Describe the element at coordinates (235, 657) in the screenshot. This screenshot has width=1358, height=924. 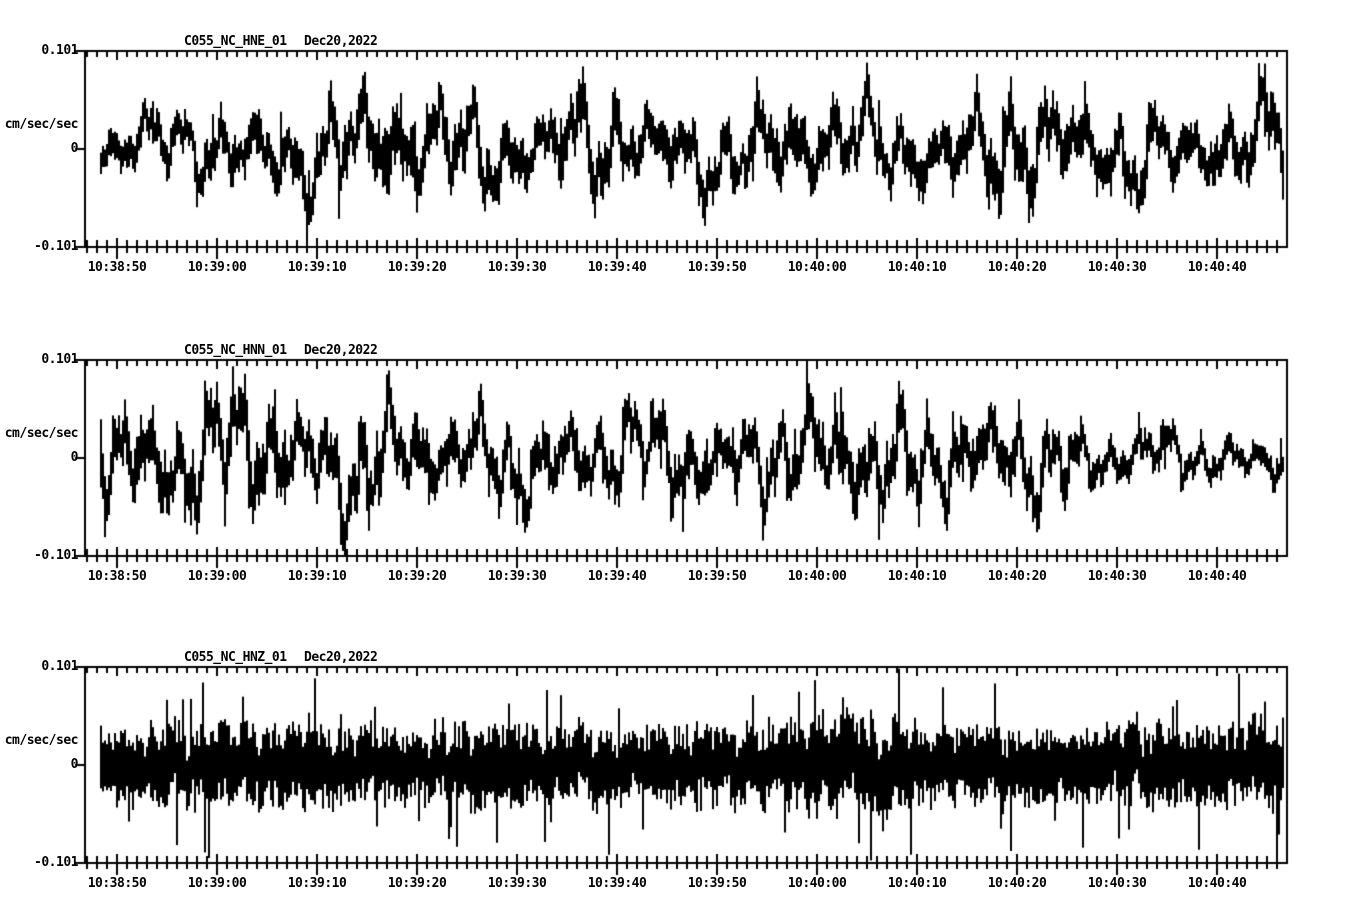
I see `trace-station-title: C055_NC_HNZ_01` at that location.